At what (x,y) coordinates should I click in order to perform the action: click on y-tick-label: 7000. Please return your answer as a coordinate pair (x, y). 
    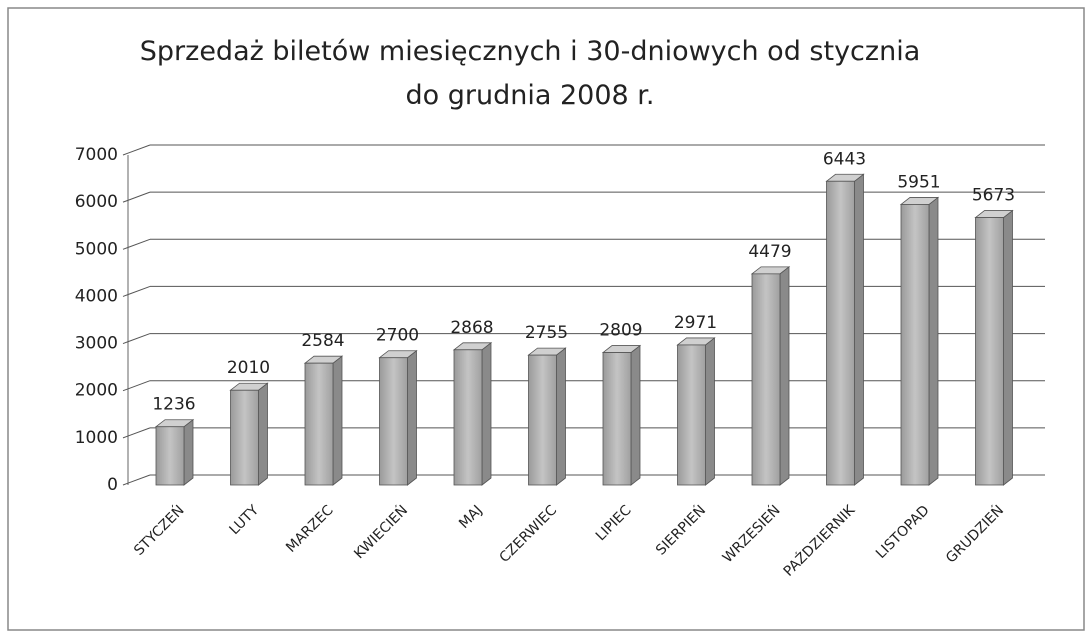
    Looking at the image, I should click on (96, 155).